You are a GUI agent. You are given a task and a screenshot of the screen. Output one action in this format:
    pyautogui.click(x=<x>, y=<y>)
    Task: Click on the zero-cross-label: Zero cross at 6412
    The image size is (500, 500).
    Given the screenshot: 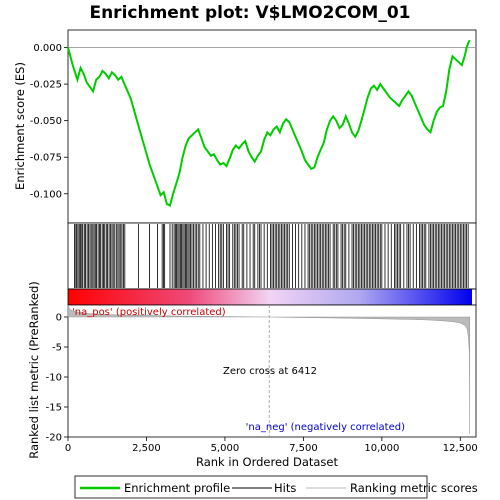 What is the action you would take?
    pyautogui.click(x=270, y=371)
    